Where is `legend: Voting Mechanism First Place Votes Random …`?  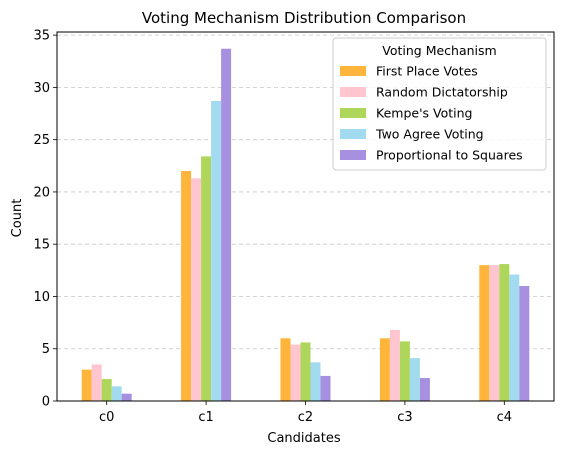
legend: Voting Mechanism First Place Votes Random … is located at coordinates (439, 104).